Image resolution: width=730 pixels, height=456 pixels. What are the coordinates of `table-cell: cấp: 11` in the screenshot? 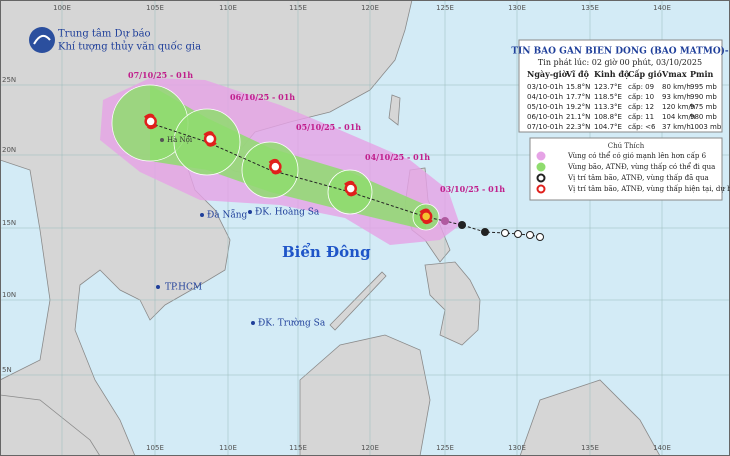 It's located at (641, 117).